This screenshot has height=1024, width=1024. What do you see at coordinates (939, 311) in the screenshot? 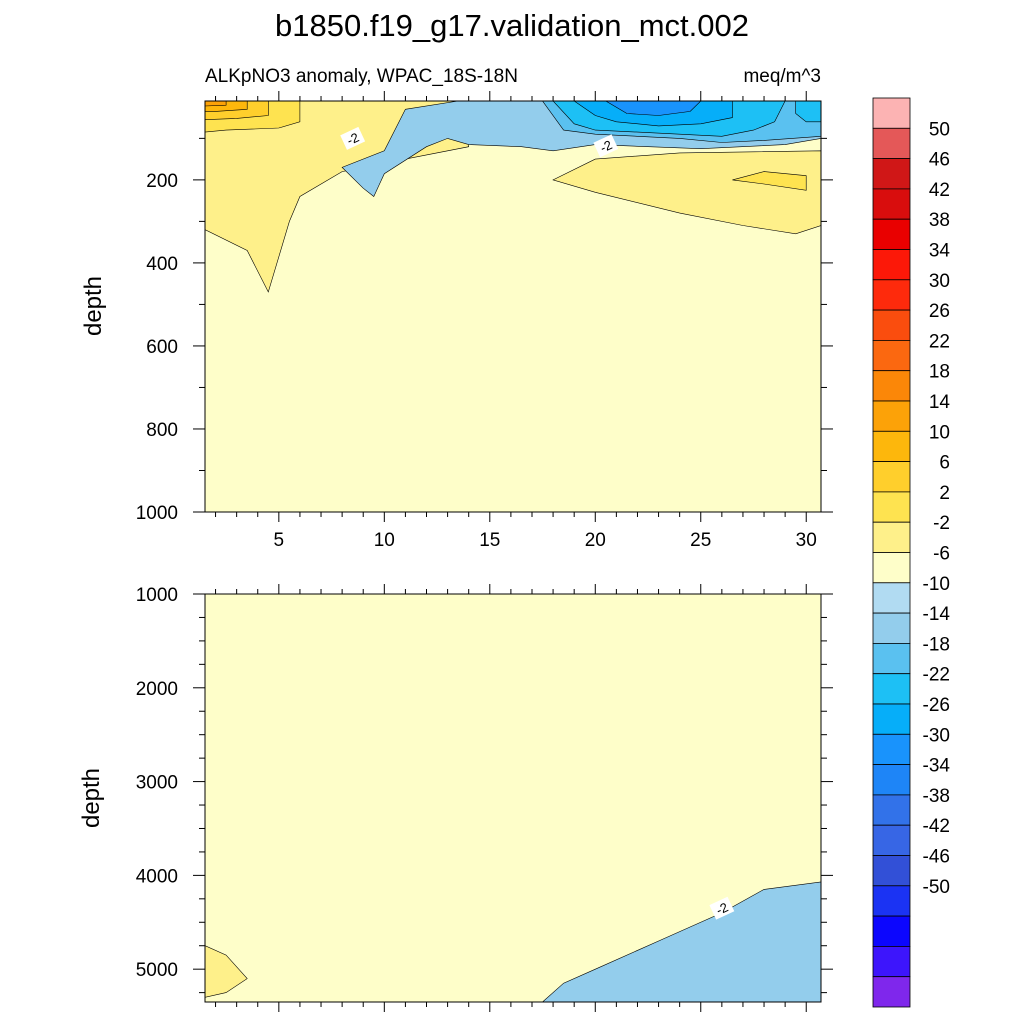
I see `colorbar-label: 26` at bounding box center [939, 311].